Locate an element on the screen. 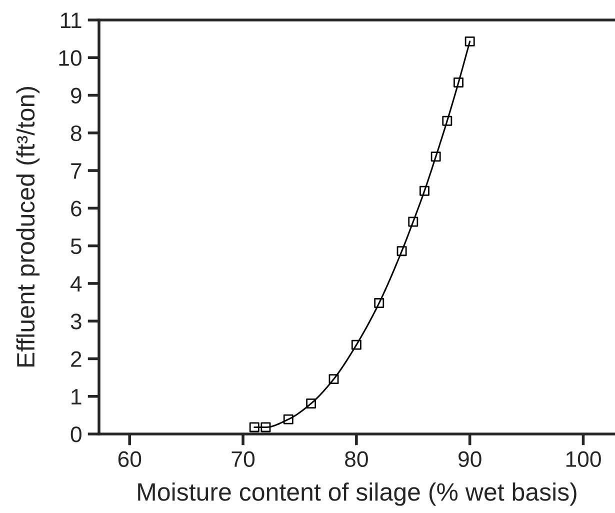 The width and height of the screenshot is (615, 513). y-tick-label: 11 is located at coordinates (71, 20).